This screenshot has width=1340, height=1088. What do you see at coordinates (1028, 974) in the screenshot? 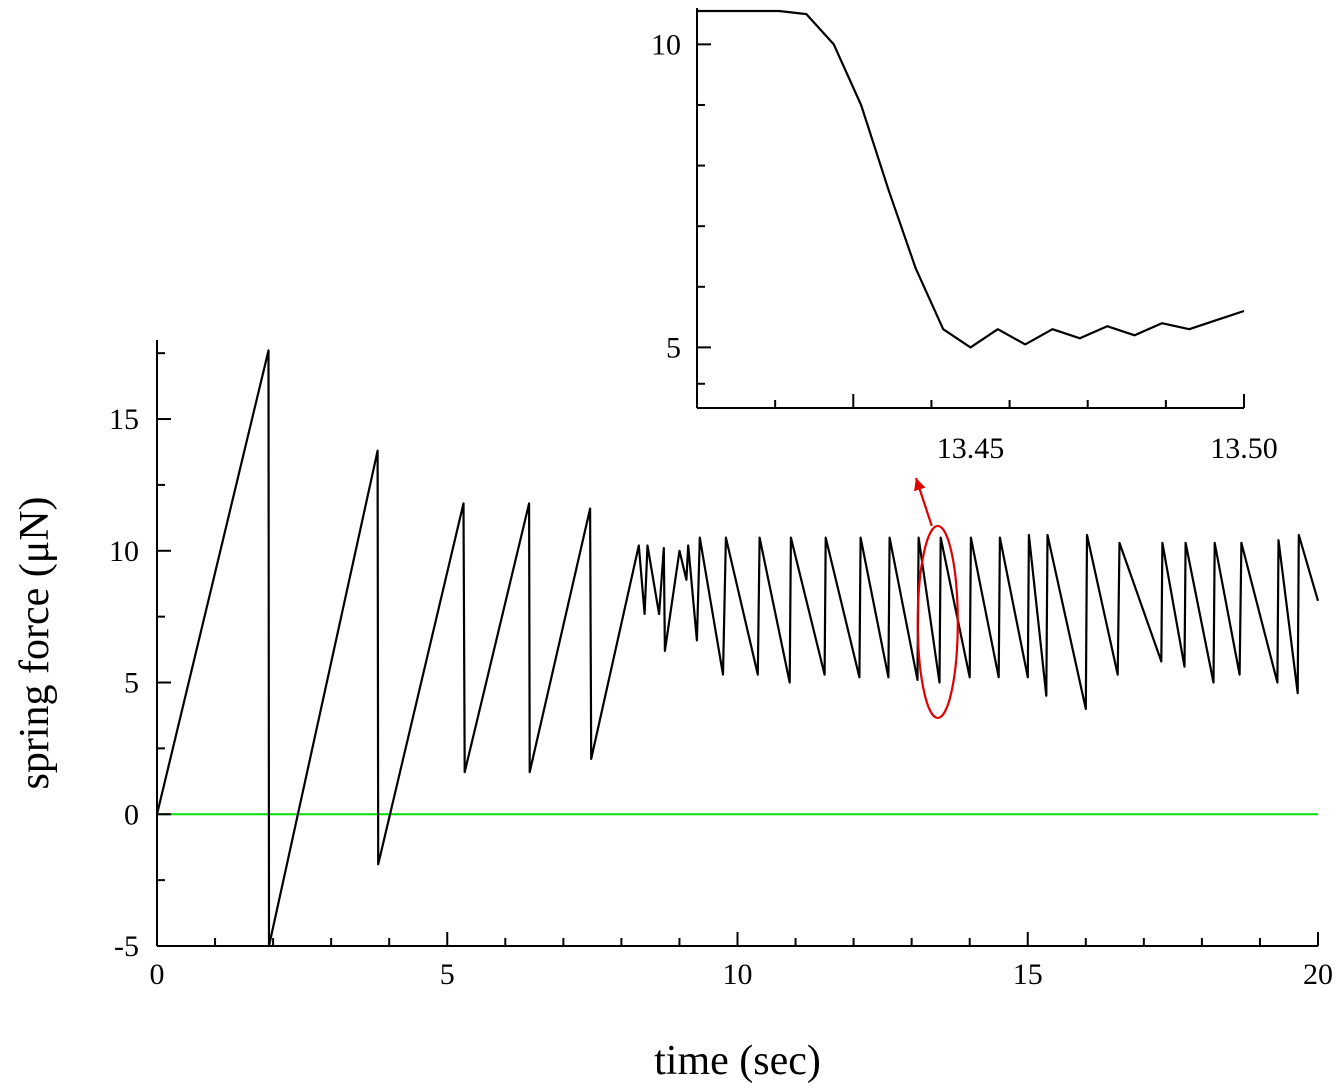
I see `x-tick-label: 15` at bounding box center [1028, 974].